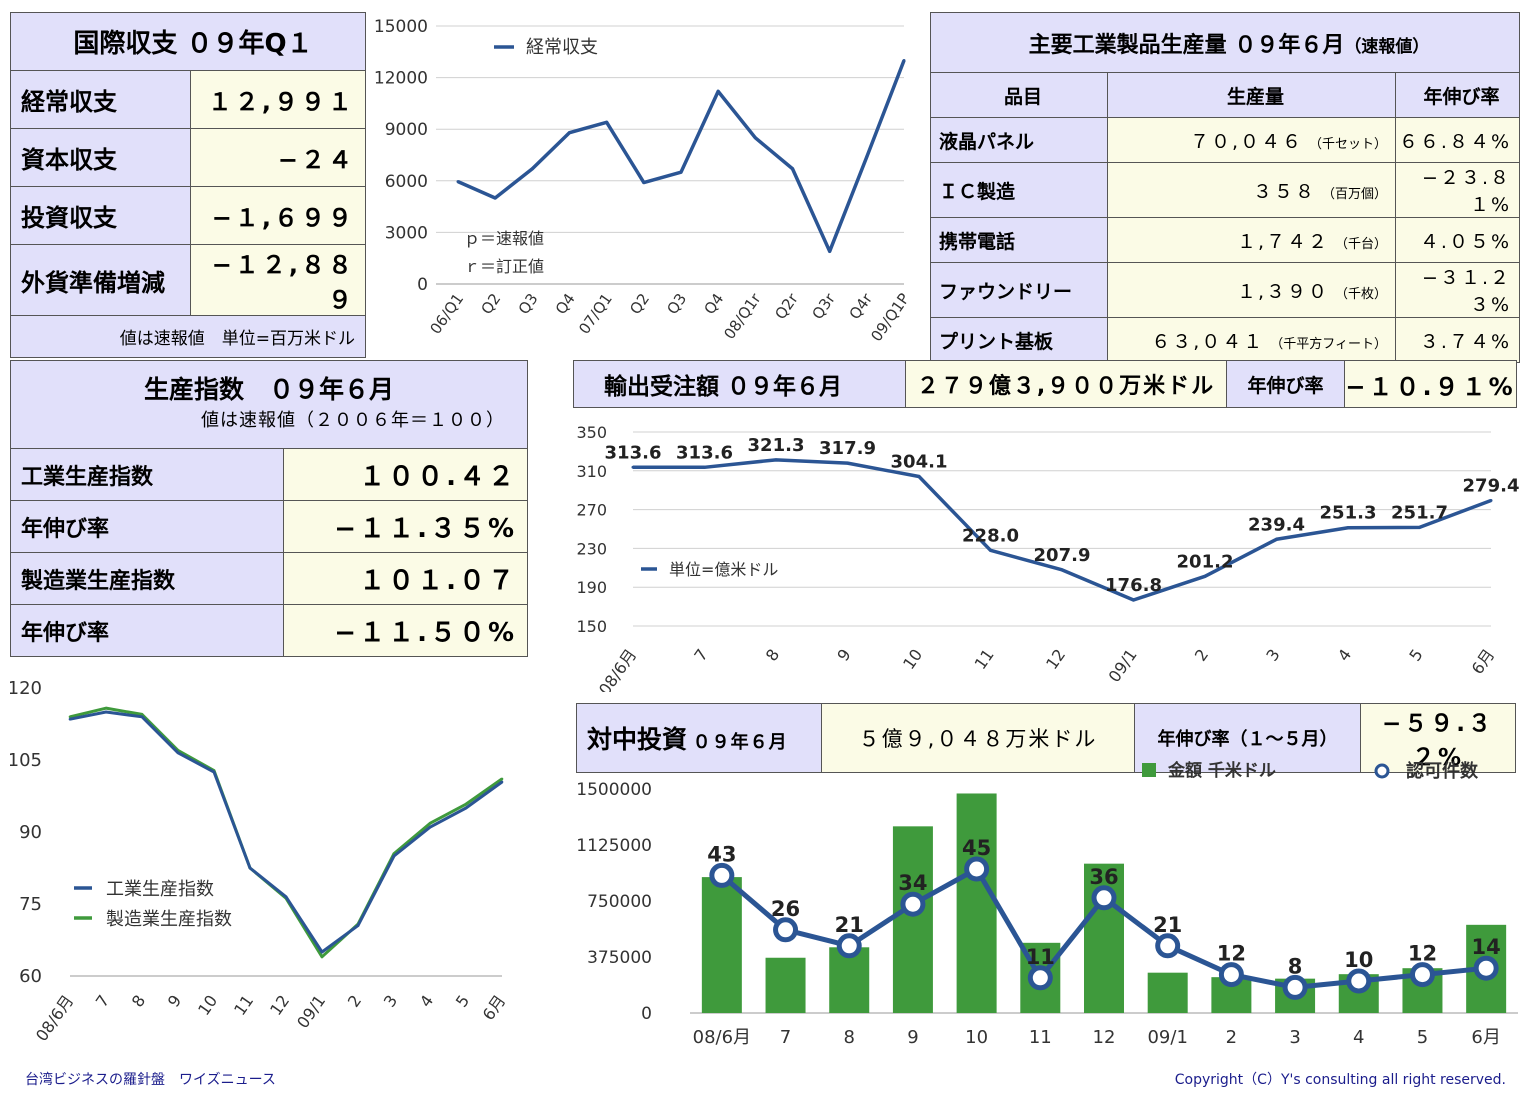 The image size is (1526, 1093). I want to click on industrial-unit: （千枚）, so click(1360, 294).